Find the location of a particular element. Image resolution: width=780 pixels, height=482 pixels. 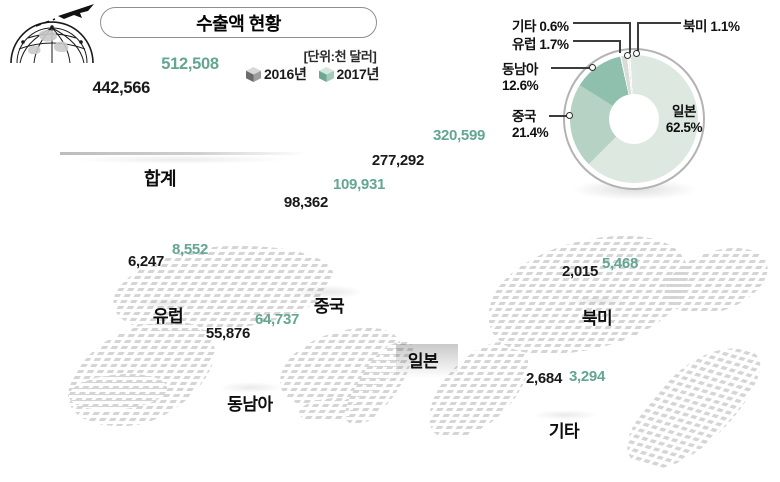

cube-icon-2017 is located at coordinates (326, 74).